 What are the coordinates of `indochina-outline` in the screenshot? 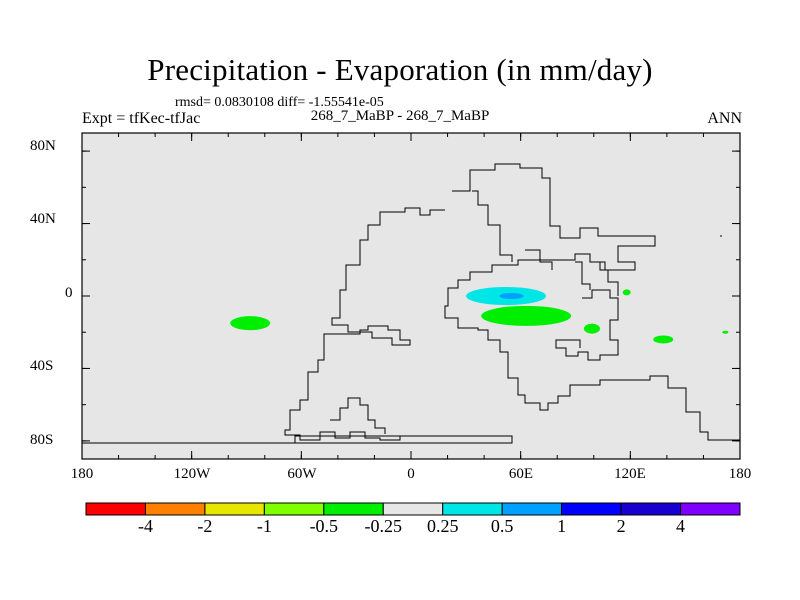 It's located at (608, 278).